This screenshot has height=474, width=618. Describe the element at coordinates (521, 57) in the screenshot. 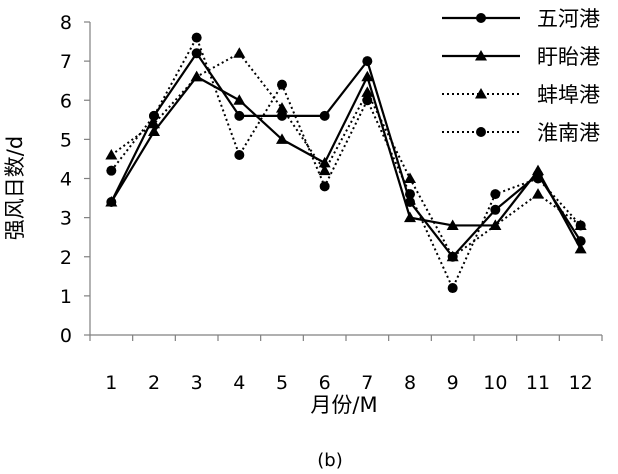

I see `legend-entry: 盱眙港` at that location.